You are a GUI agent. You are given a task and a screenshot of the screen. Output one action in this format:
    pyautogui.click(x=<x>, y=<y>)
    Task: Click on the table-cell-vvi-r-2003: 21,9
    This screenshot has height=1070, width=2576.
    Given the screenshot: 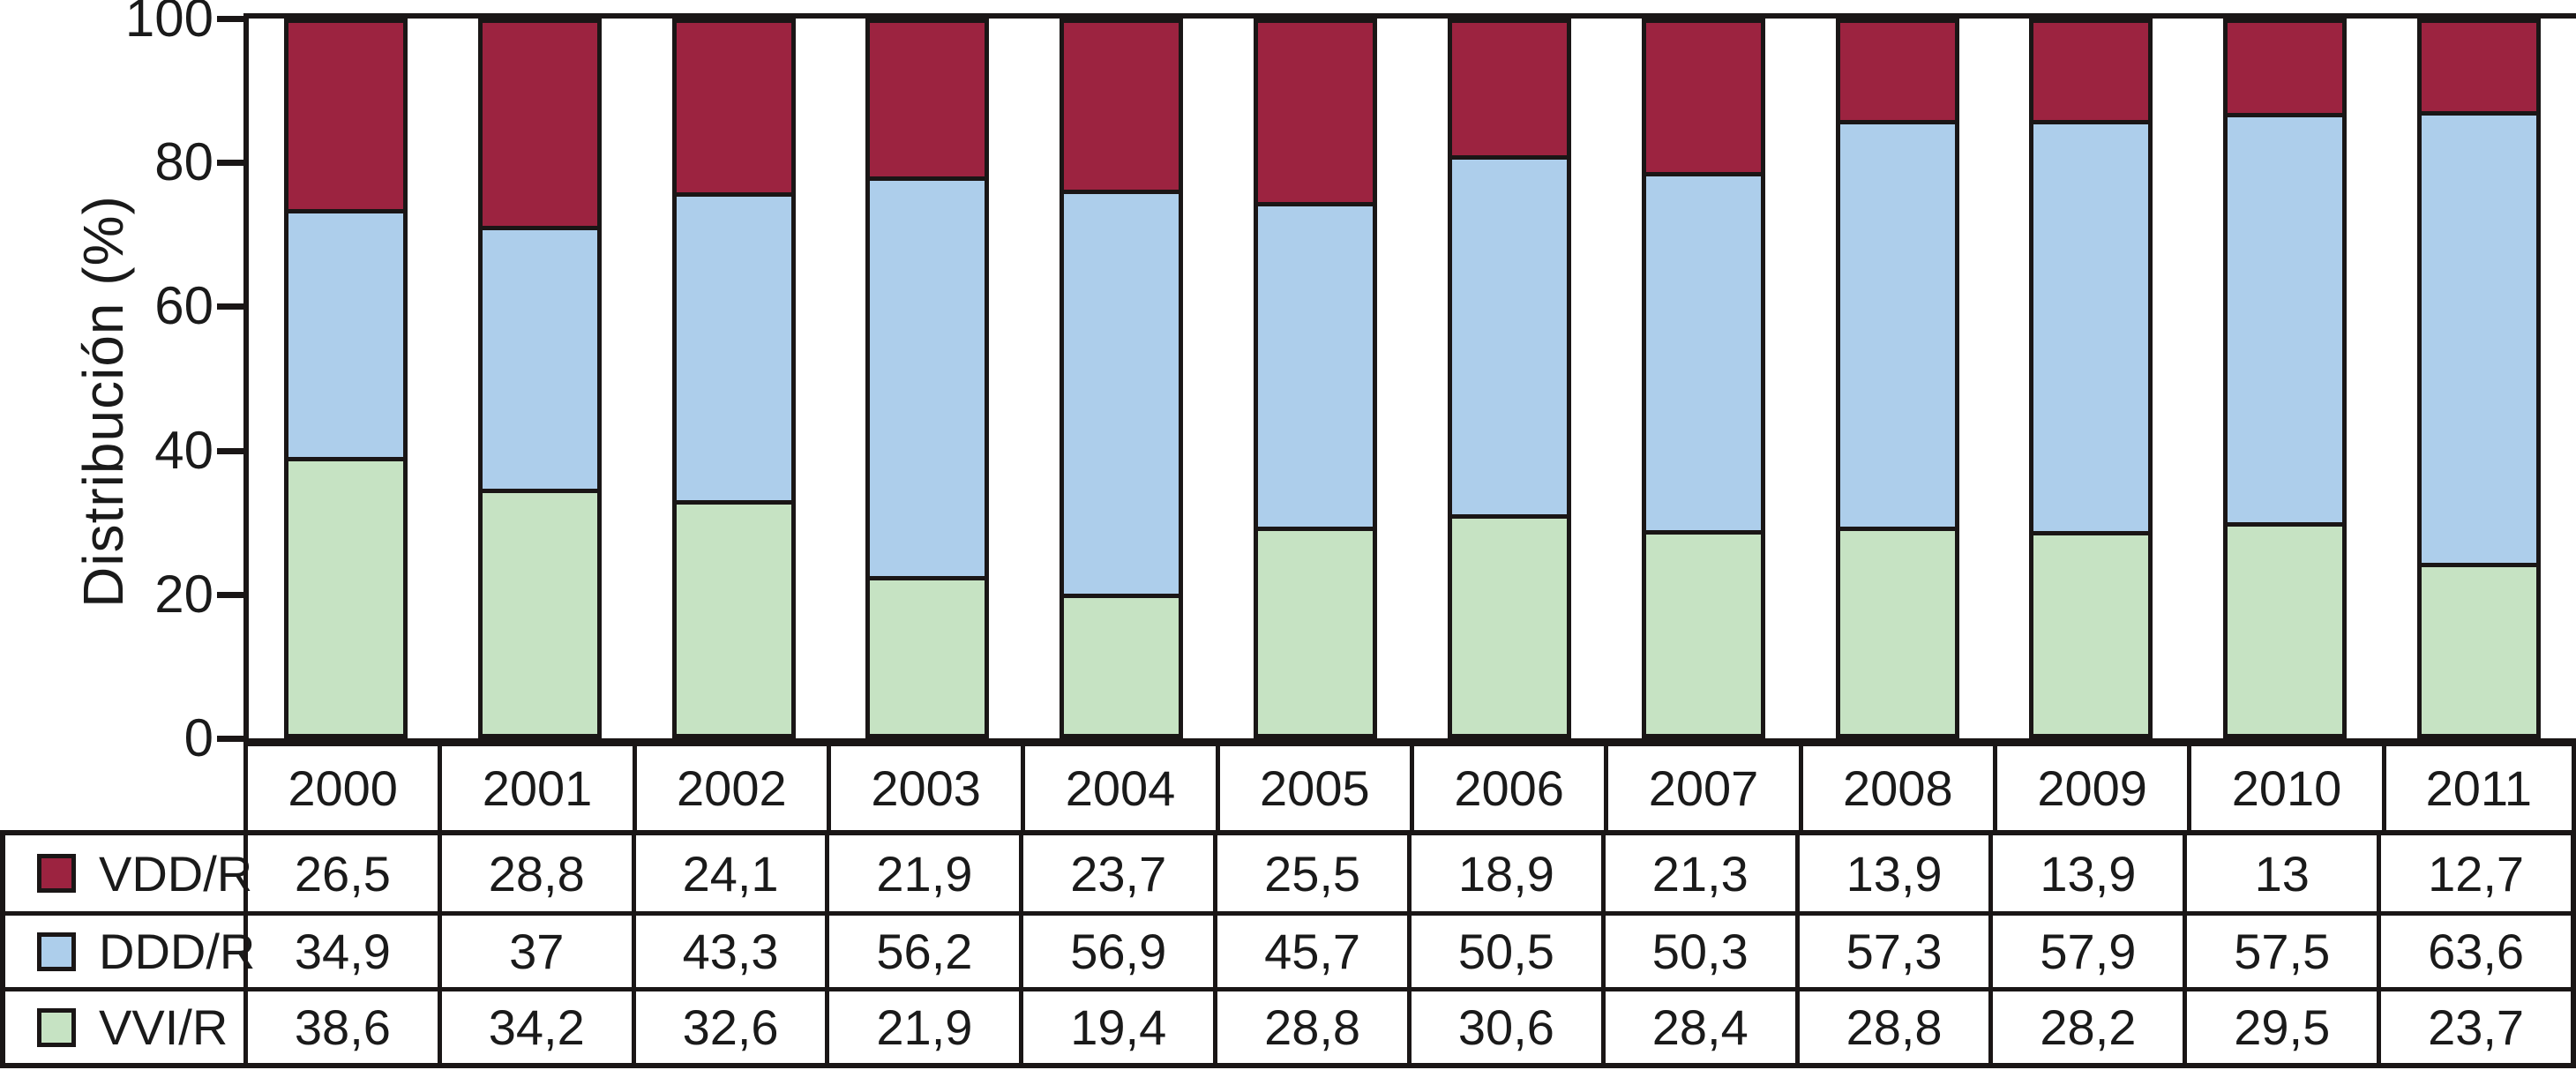 What is the action you would take?
    pyautogui.click(x=923, y=1025)
    